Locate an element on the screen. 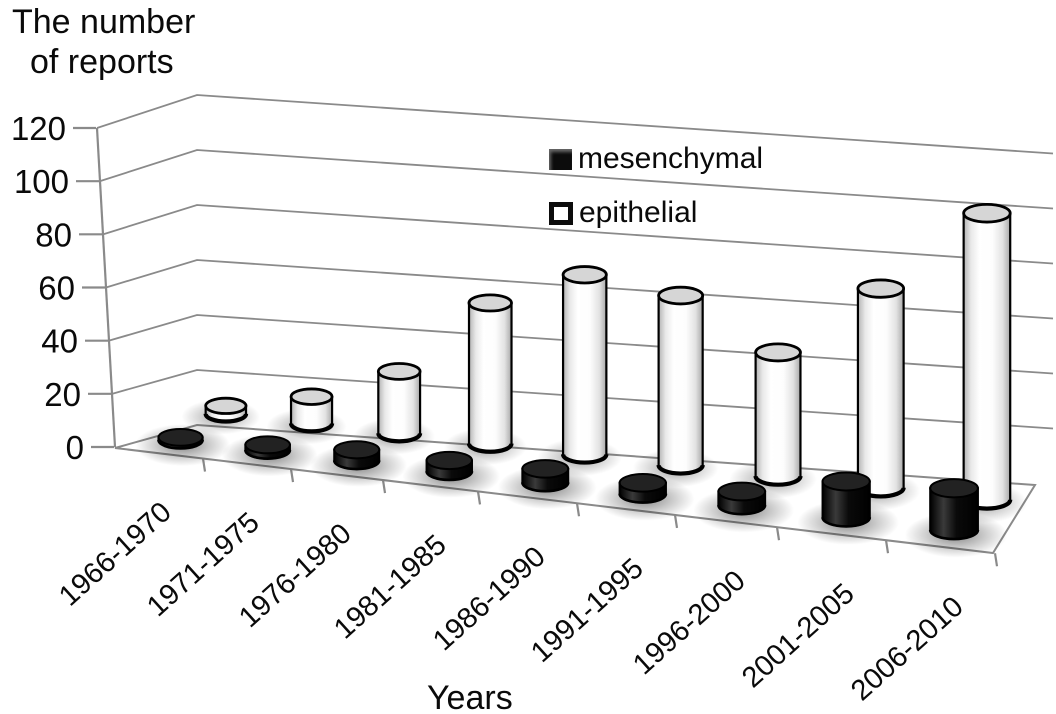 The image size is (1056, 714). filled-square-icon is located at coordinates (560, 159).